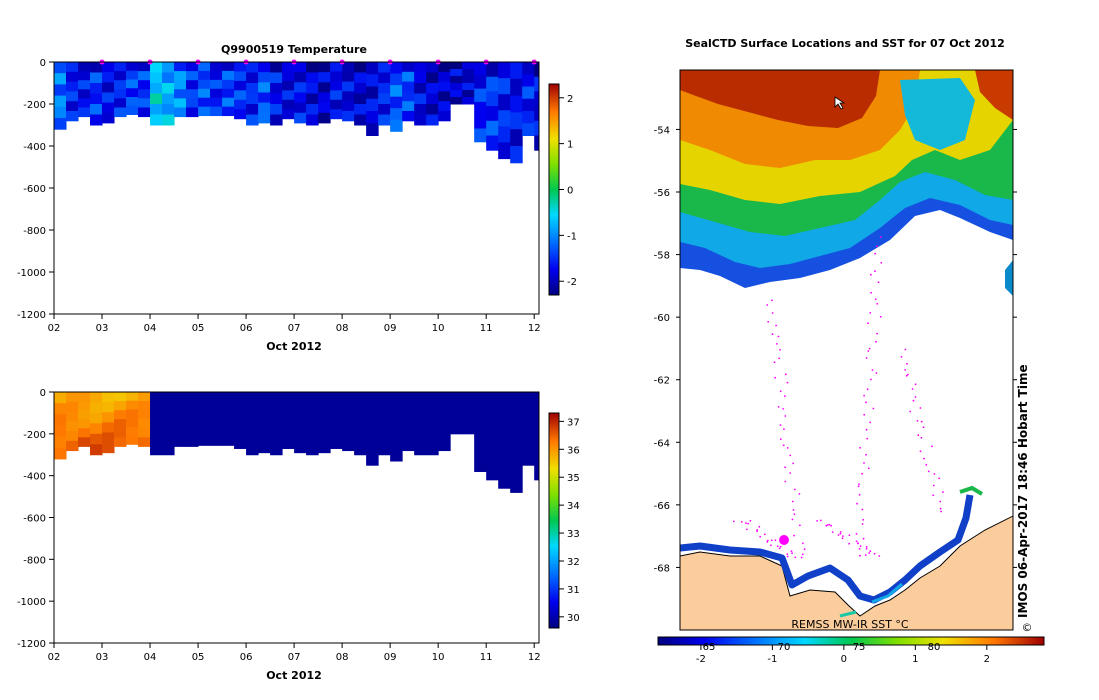 The image size is (1099, 700). I want to click on x-tick-label: 09, so click(390, 328).